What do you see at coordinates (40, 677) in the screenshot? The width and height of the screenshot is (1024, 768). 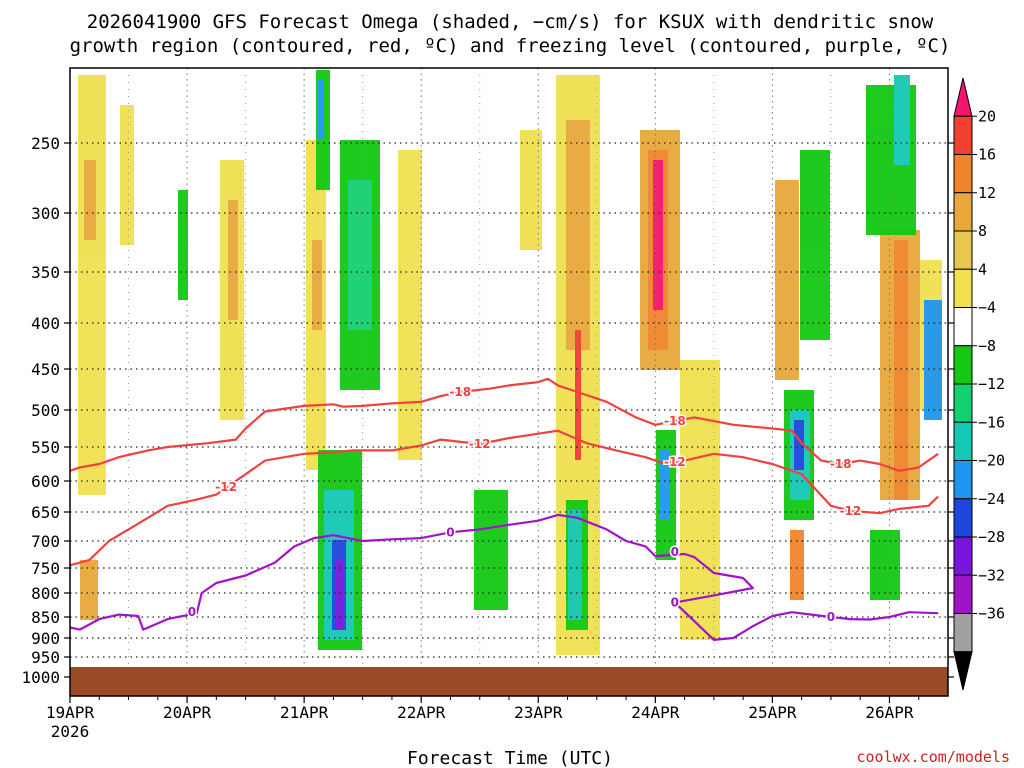 I see `y-tick-label: 1000` at bounding box center [40, 677].